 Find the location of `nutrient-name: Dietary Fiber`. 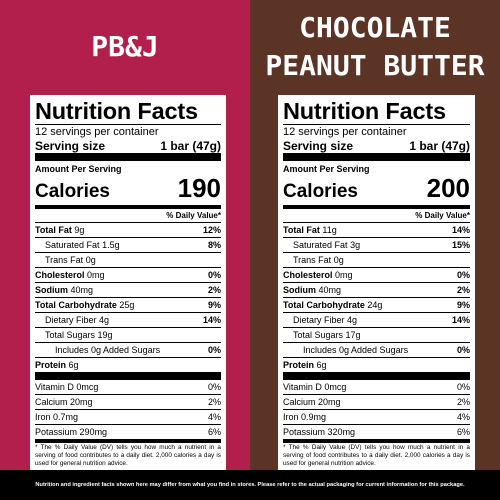

nutrient-name: Dietary Fiber is located at coordinates (71, 320).